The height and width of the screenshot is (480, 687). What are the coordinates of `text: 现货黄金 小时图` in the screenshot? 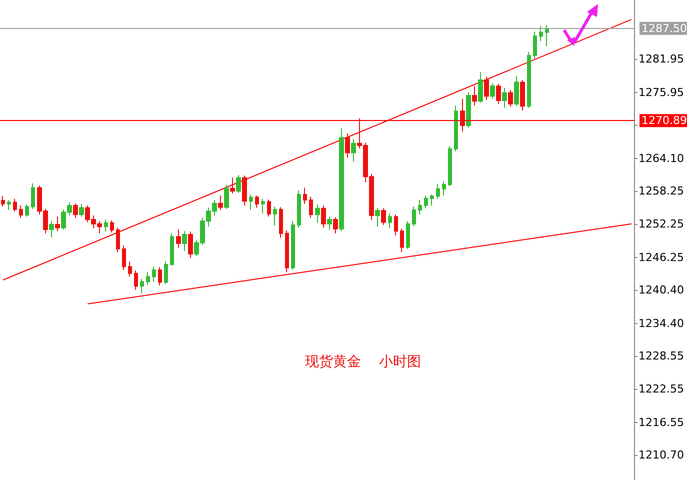 It's located at (363, 362).